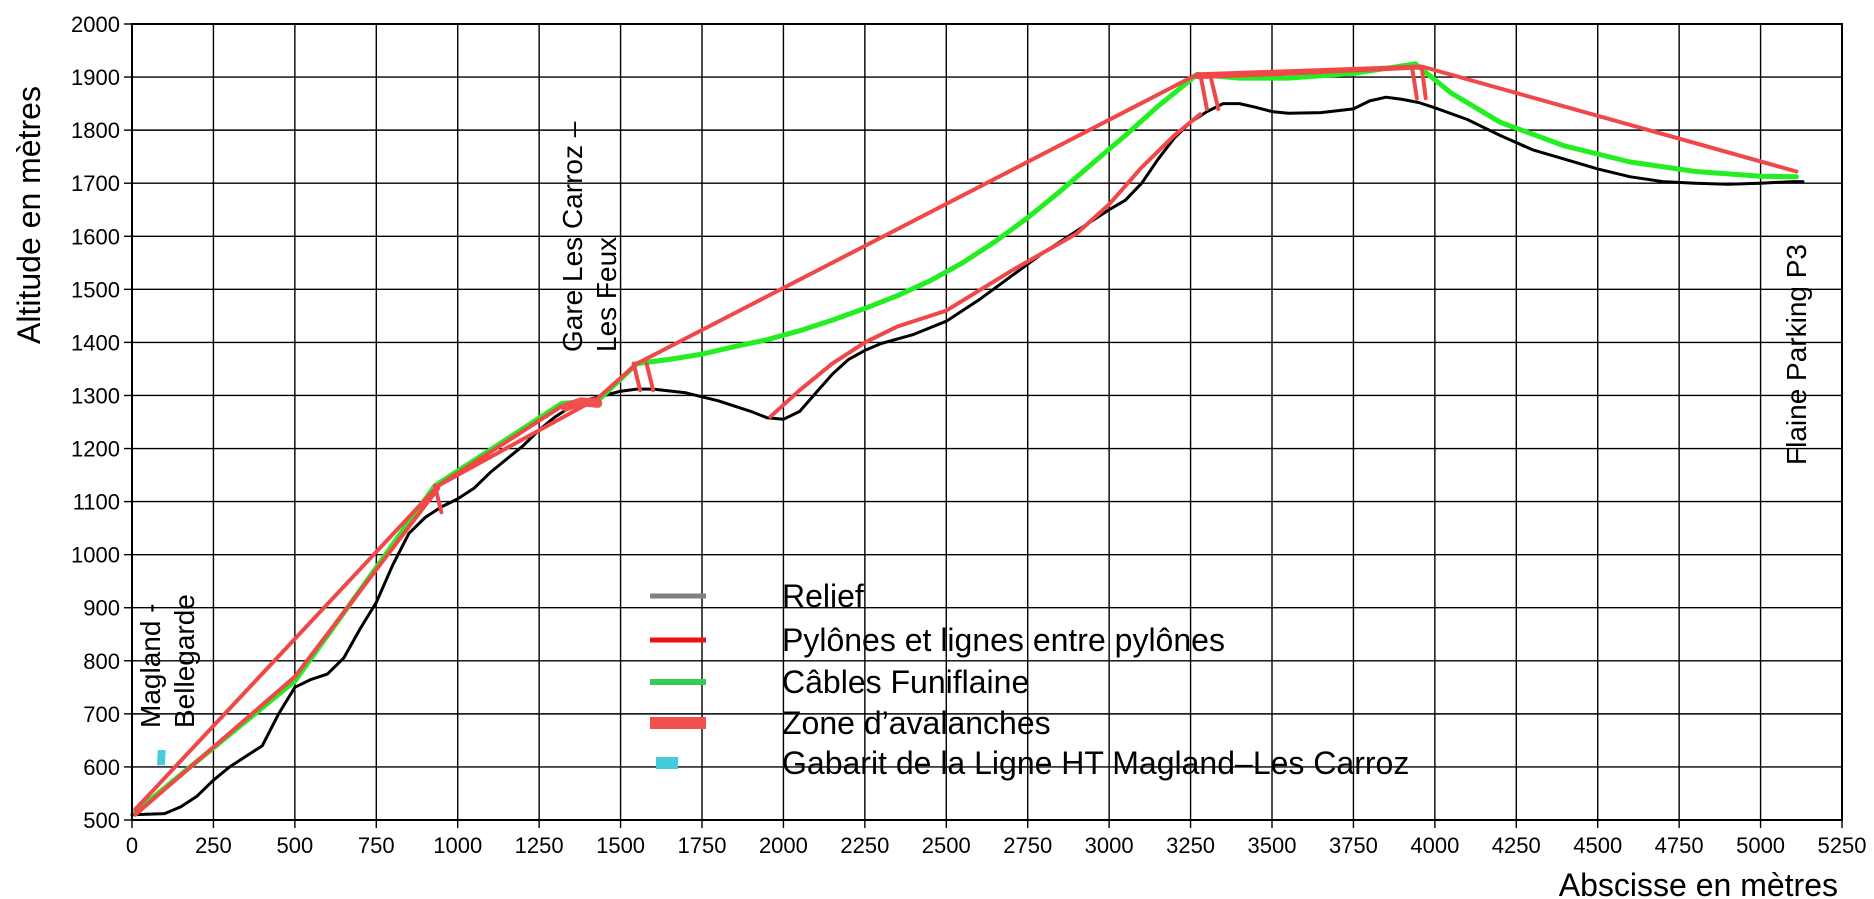 The height and width of the screenshot is (899, 1874). What do you see at coordinates (95, 24) in the screenshot?
I see `y-tick-label: 2000` at bounding box center [95, 24].